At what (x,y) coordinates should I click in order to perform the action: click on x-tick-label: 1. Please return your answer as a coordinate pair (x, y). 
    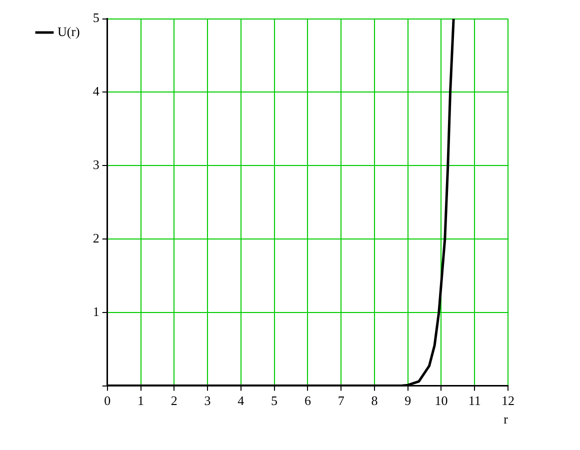
    Looking at the image, I should click on (141, 400).